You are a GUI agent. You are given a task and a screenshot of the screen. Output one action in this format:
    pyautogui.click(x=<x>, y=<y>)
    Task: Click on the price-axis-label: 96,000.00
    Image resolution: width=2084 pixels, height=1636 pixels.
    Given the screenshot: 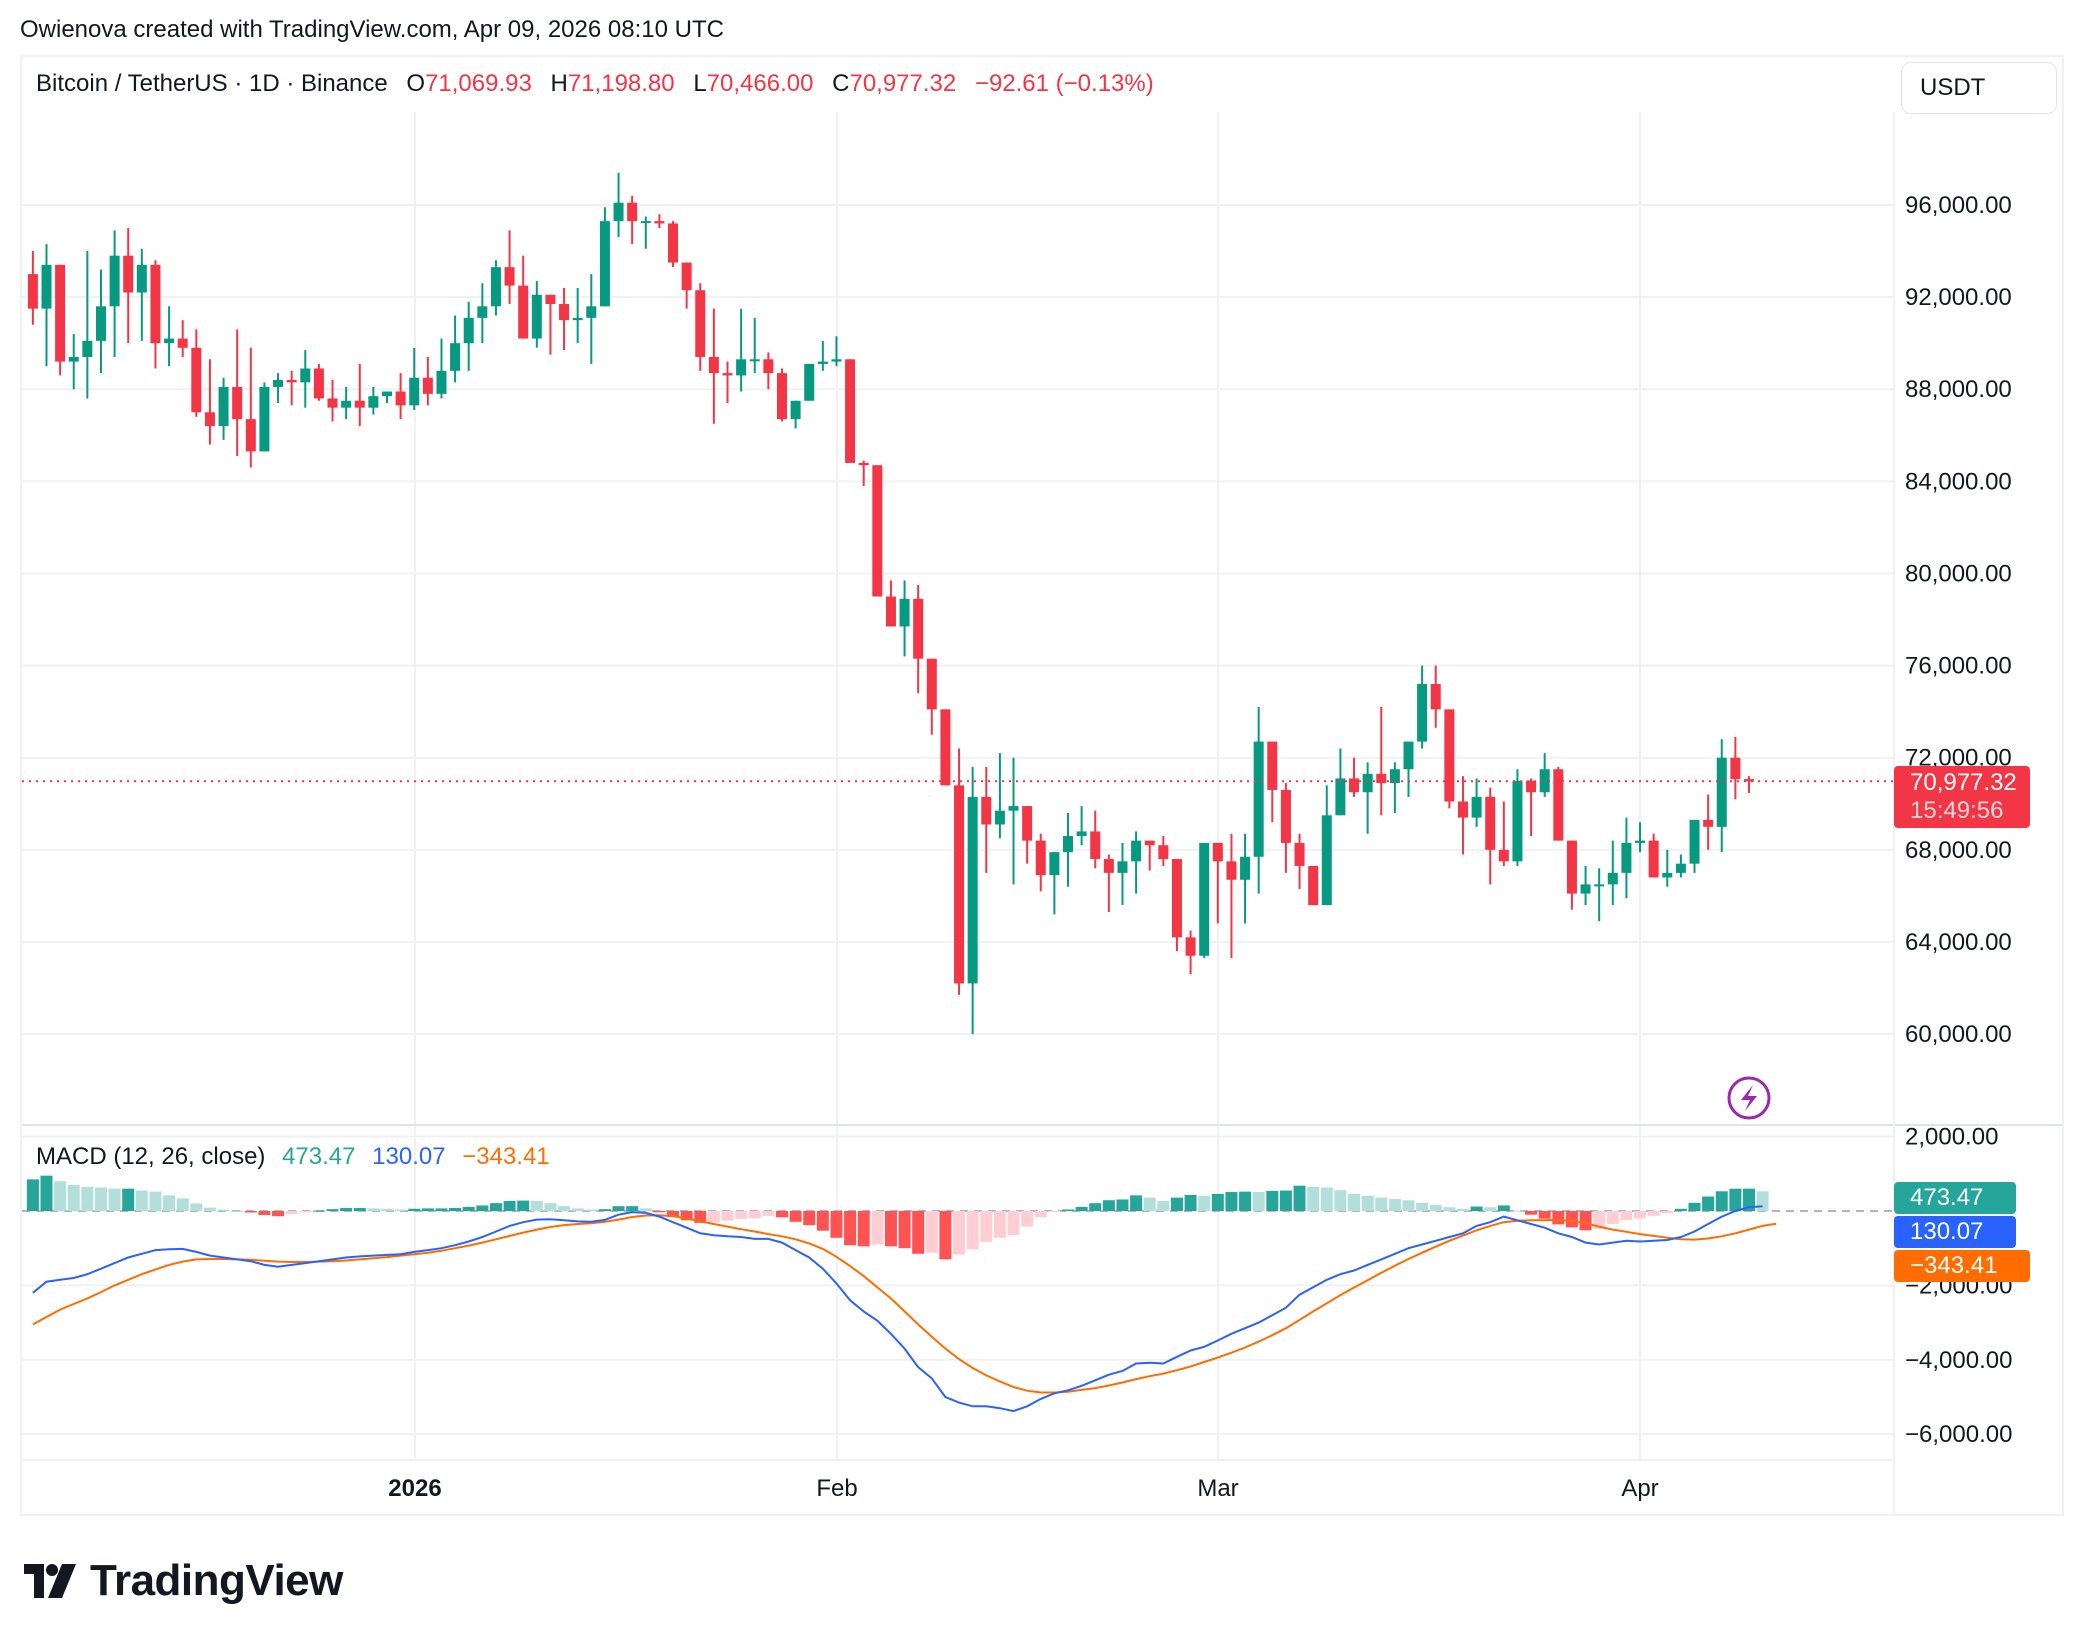 What is the action you would take?
    pyautogui.click(x=1958, y=205)
    